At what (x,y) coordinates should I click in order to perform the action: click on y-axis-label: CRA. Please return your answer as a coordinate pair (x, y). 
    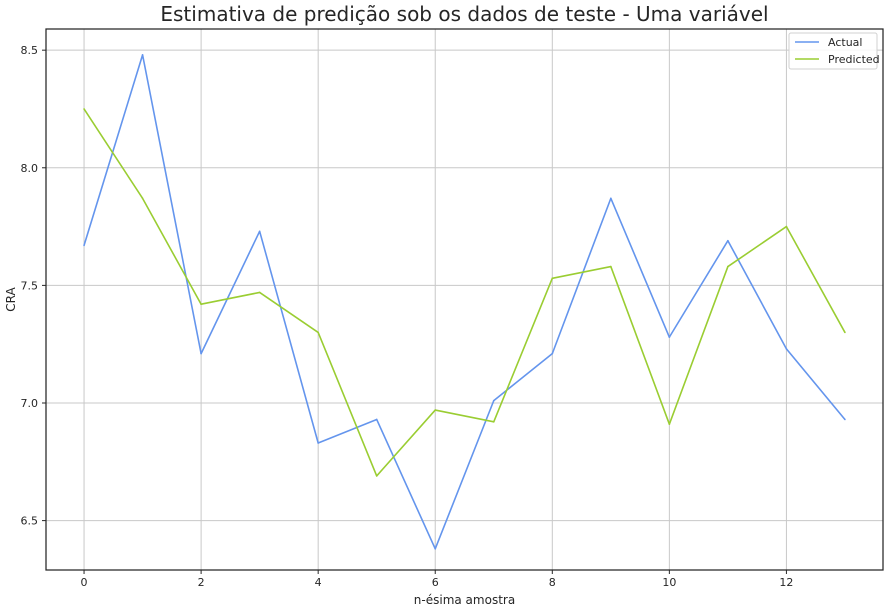
    Looking at the image, I should click on (11, 298).